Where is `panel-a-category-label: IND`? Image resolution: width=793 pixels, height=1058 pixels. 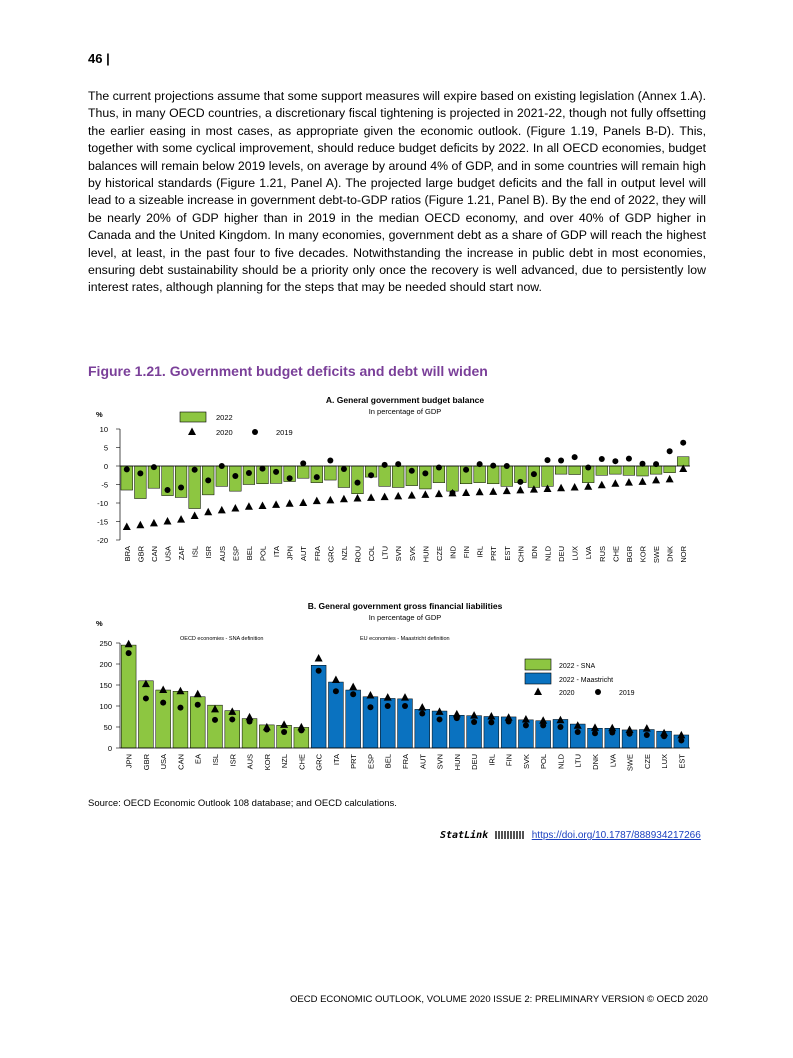
panel-a-category-label: IND is located at coordinates (453, 552).